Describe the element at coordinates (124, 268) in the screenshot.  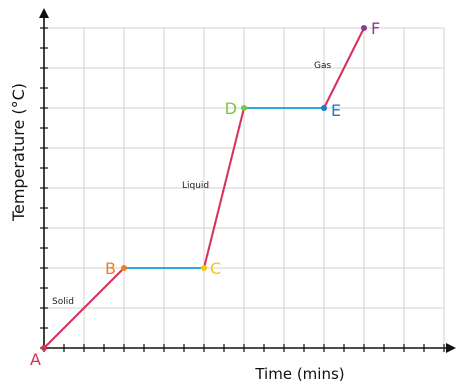
I see `point-b-marker` at that location.